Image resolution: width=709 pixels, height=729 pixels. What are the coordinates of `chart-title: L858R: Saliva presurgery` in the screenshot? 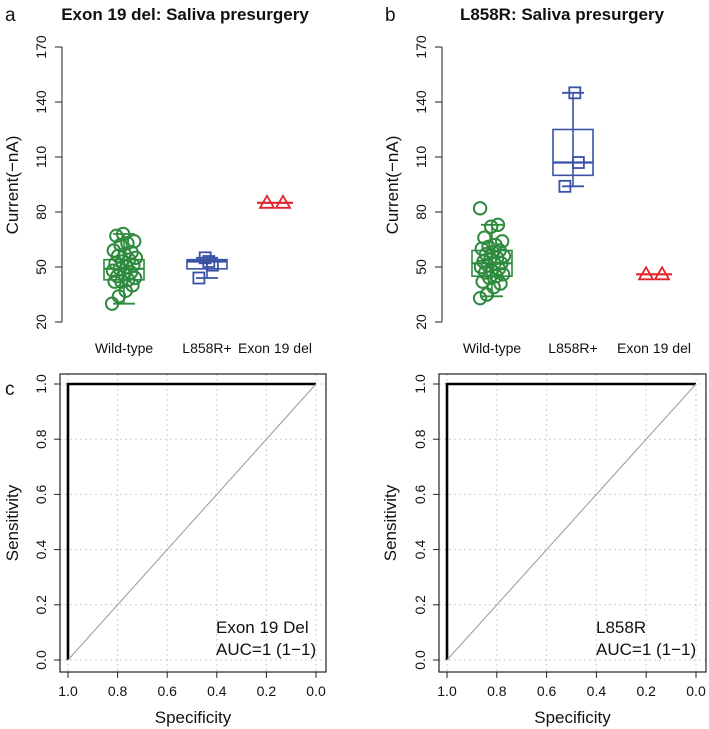 It's located at (562, 14).